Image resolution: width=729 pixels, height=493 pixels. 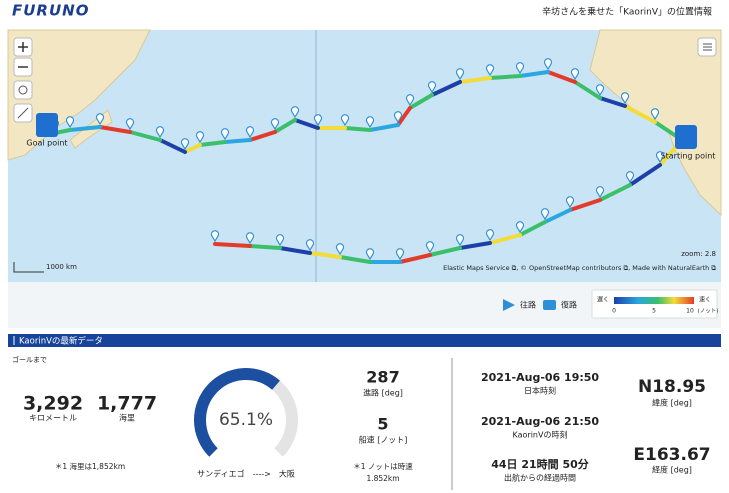 I want to click on speed-note: 1.852km, so click(x=382, y=478).